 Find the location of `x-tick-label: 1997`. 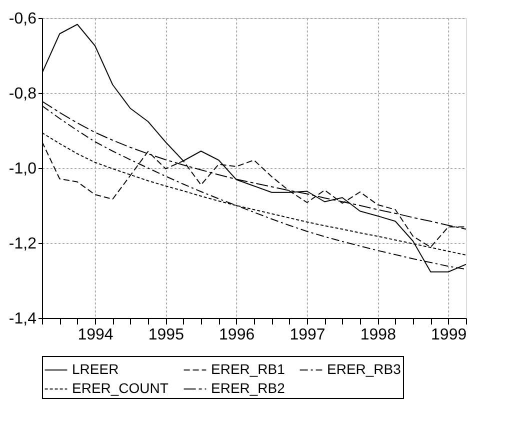

x-tick-label: 1997 is located at coordinates (308, 335).